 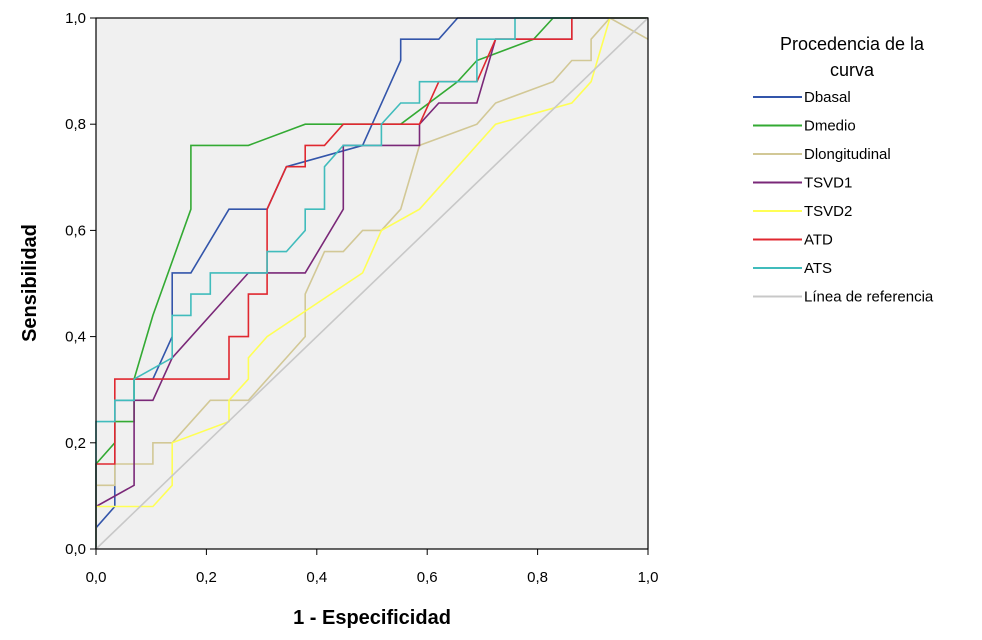 I want to click on legend-label-linea-de-referencia: Línea de referencia, so click(x=869, y=297).